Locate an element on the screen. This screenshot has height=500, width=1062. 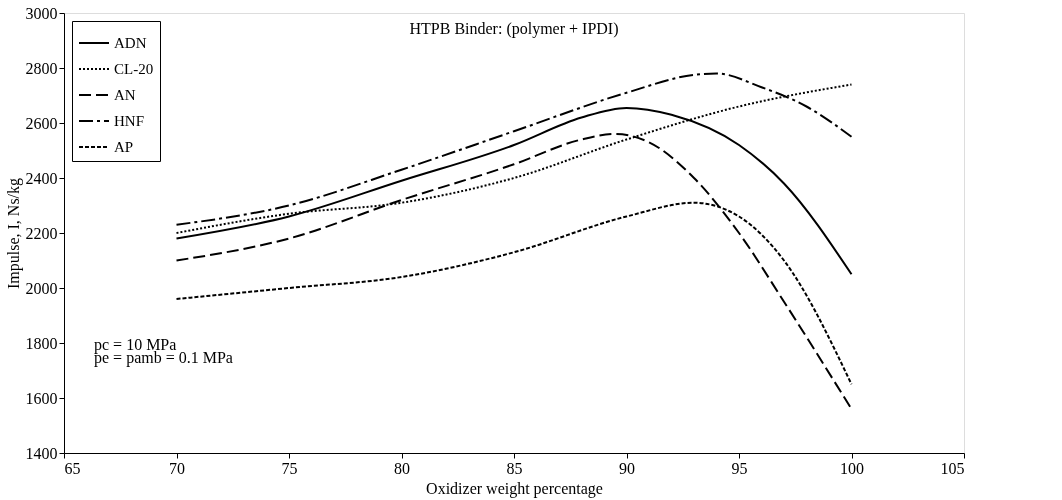
y-tick-label: 2800 is located at coordinates (41, 68).